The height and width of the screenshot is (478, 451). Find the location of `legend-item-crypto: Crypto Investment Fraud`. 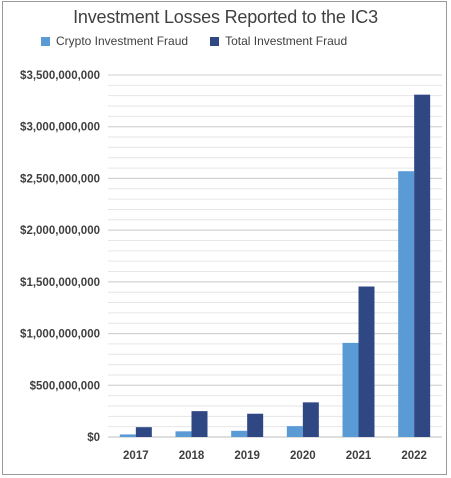

legend-item-crypto: Crypto Investment Fraud is located at coordinates (114, 41).